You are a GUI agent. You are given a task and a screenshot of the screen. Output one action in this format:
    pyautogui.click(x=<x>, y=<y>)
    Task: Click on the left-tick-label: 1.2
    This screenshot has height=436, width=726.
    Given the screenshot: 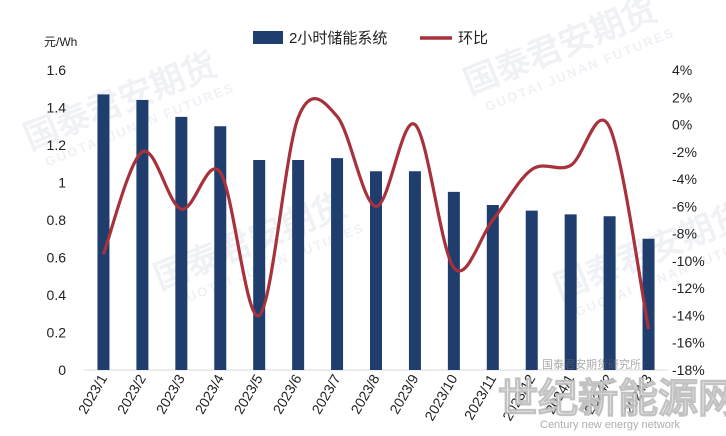 What is the action you would take?
    pyautogui.click(x=57, y=145)
    